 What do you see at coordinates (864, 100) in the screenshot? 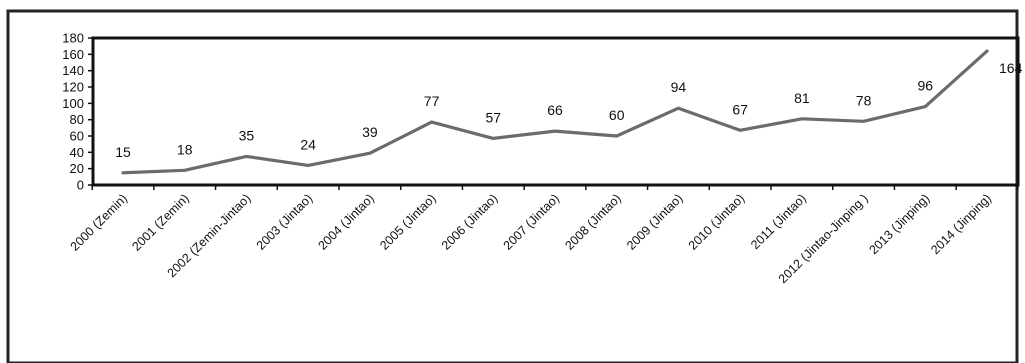
I see `data-label: 78` at bounding box center [864, 100].